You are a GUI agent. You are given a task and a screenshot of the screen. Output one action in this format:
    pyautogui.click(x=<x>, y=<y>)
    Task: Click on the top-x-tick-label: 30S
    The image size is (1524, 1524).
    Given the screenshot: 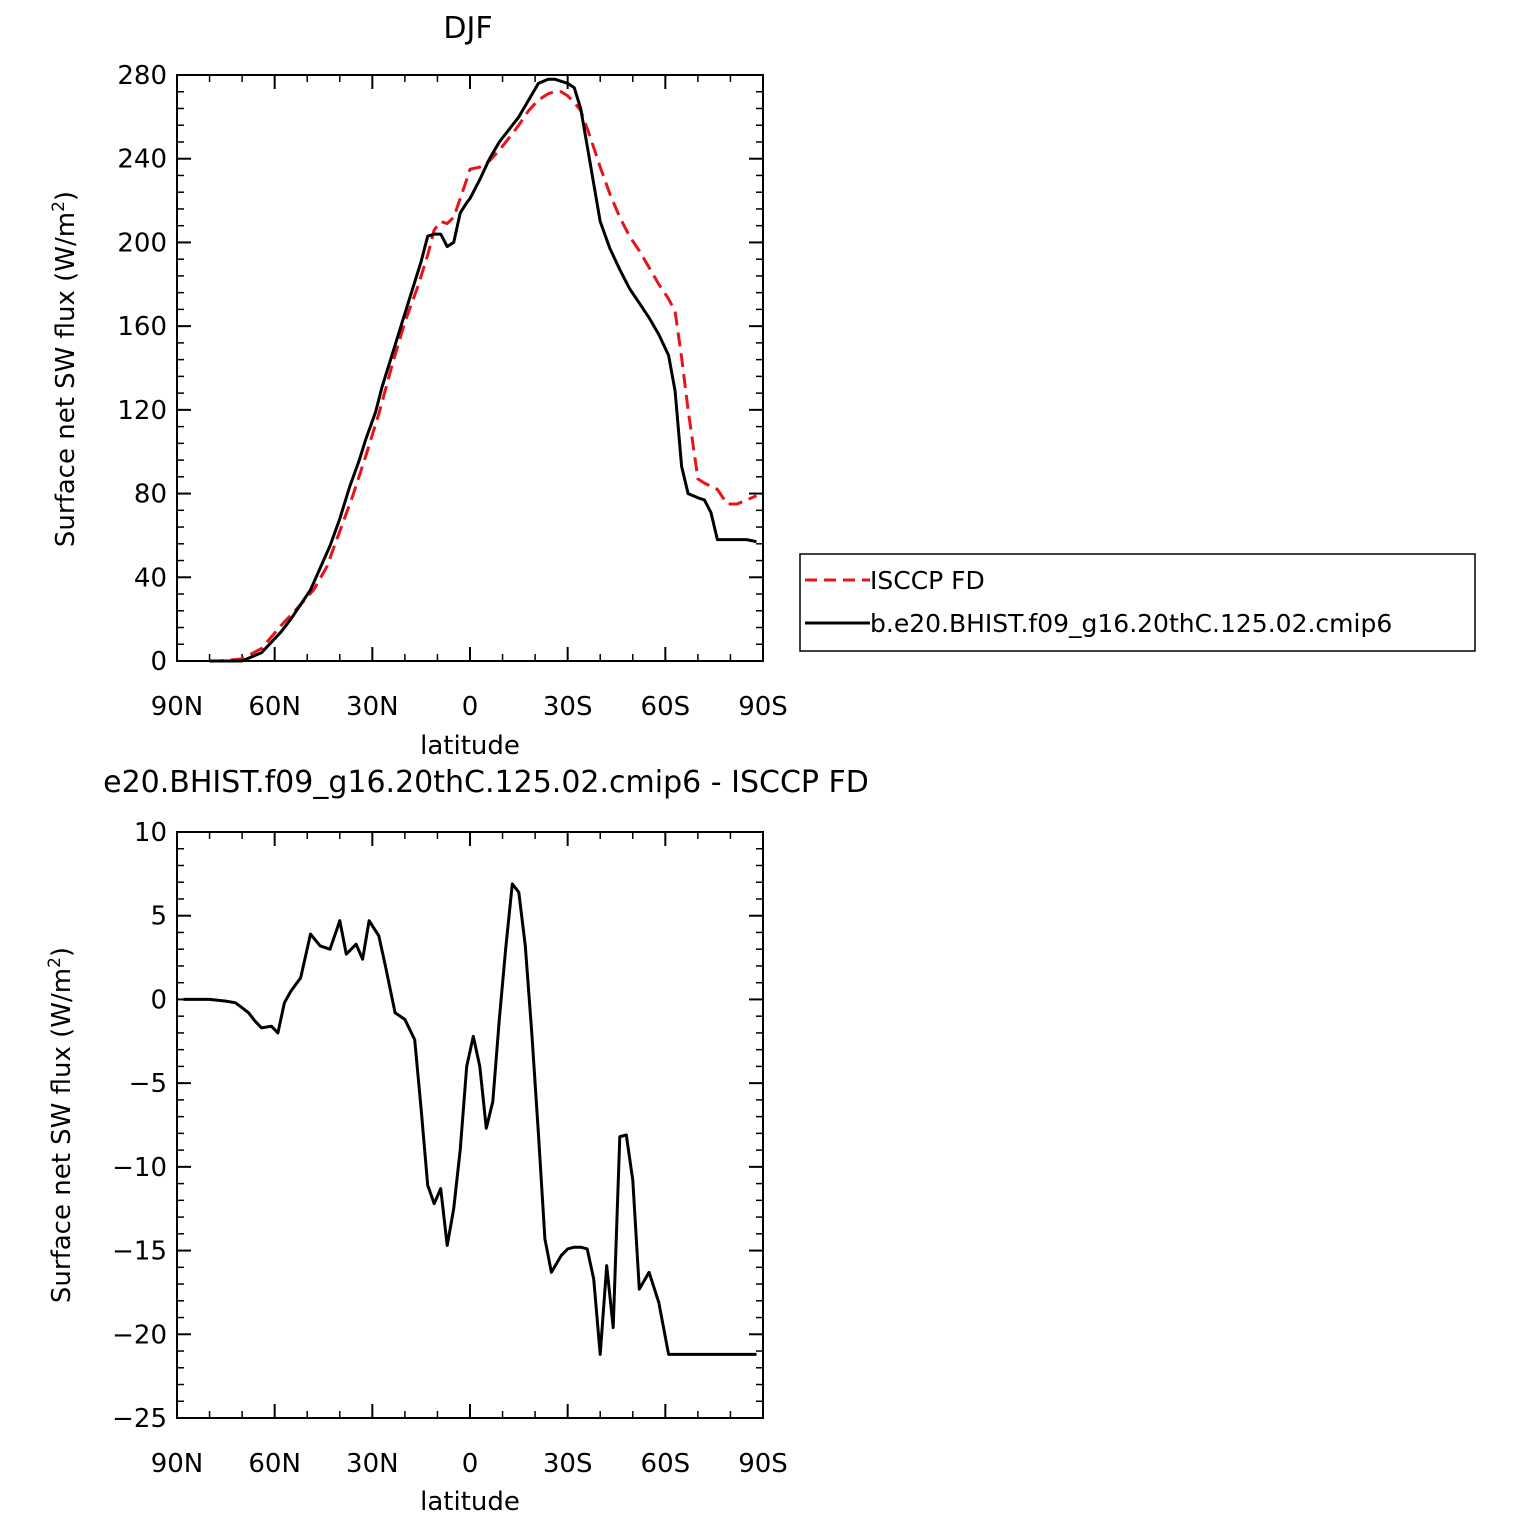 What is the action you would take?
    pyautogui.click(x=568, y=707)
    